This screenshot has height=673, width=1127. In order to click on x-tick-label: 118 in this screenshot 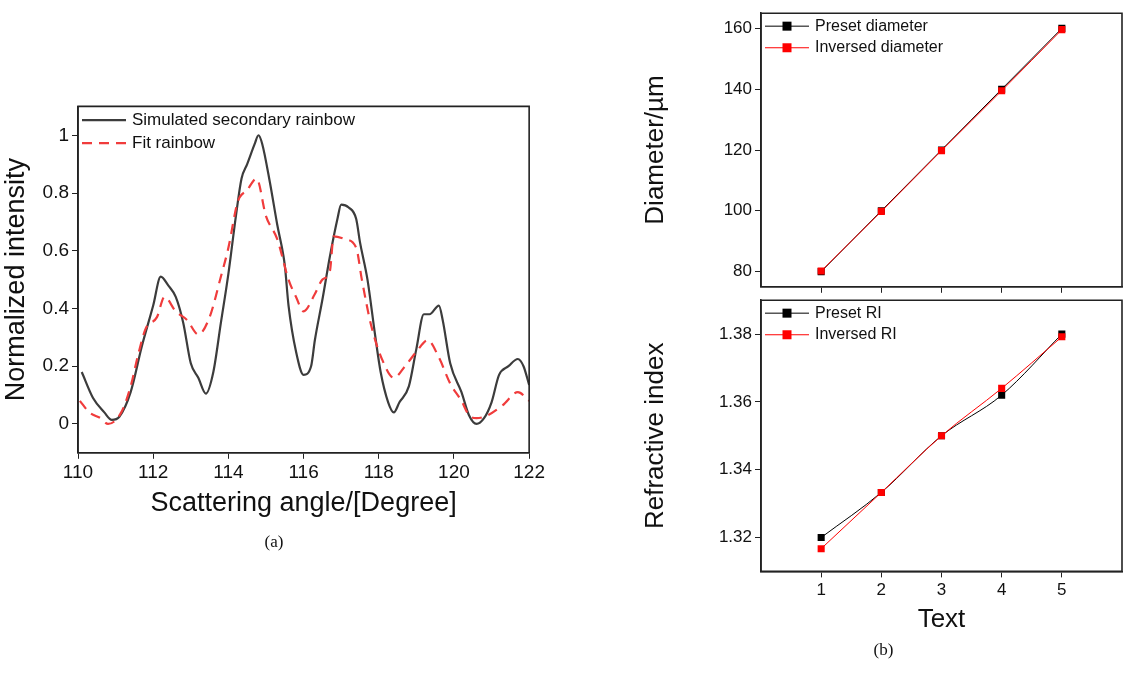, I will do `click(378, 472)`.